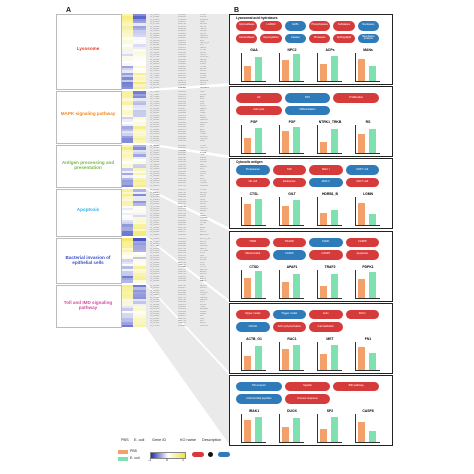 The width and height of the screenshot is (474, 474). Describe the element at coordinates (368, 122) in the screenshot. I see `chart-group-label: RS` at that location.